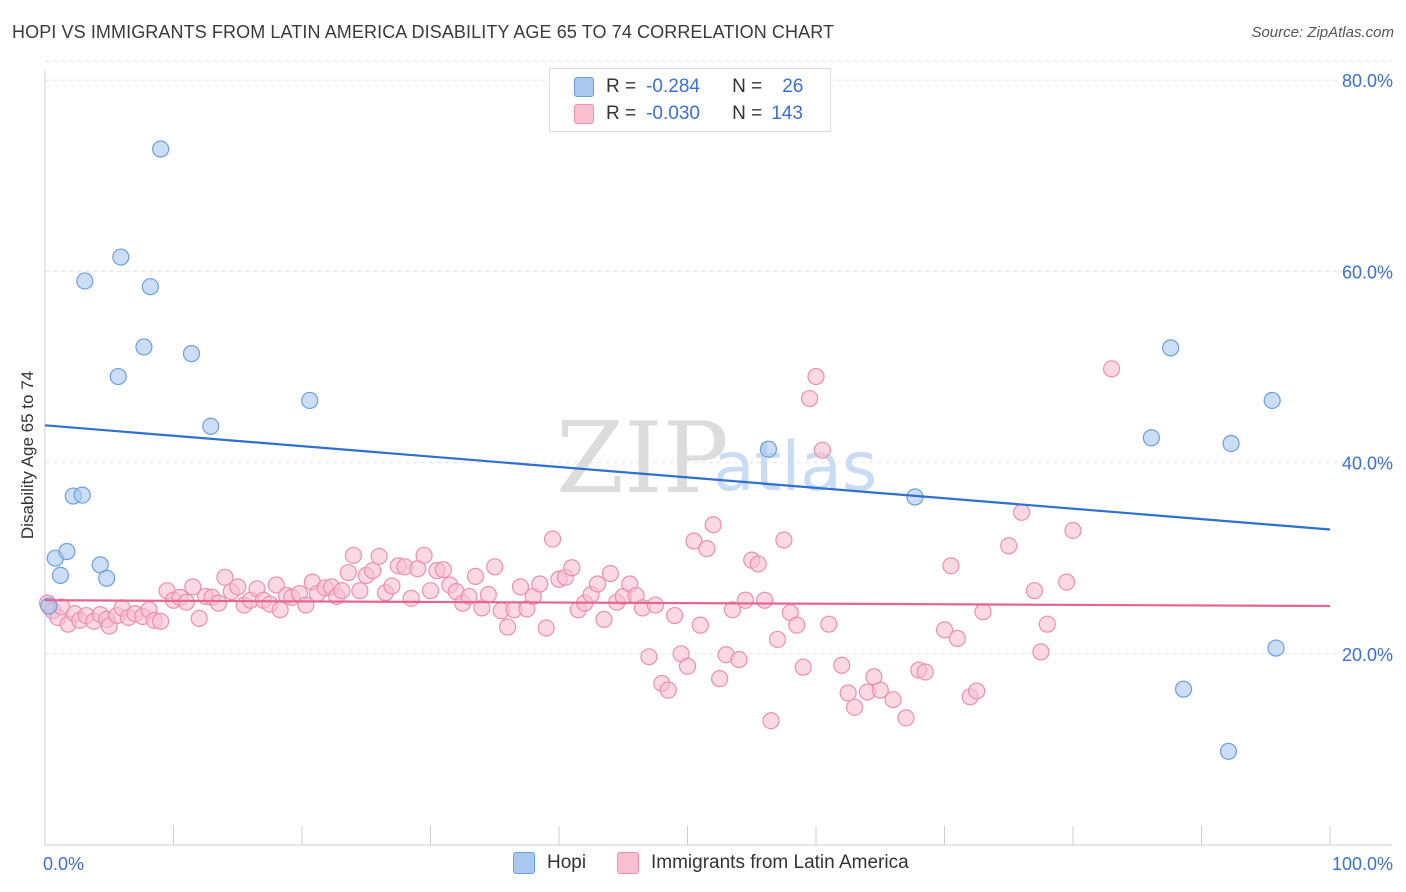 This screenshot has height=892, width=1406. I want to click on bottom-legend-label-hopi: Hopi, so click(567, 862).